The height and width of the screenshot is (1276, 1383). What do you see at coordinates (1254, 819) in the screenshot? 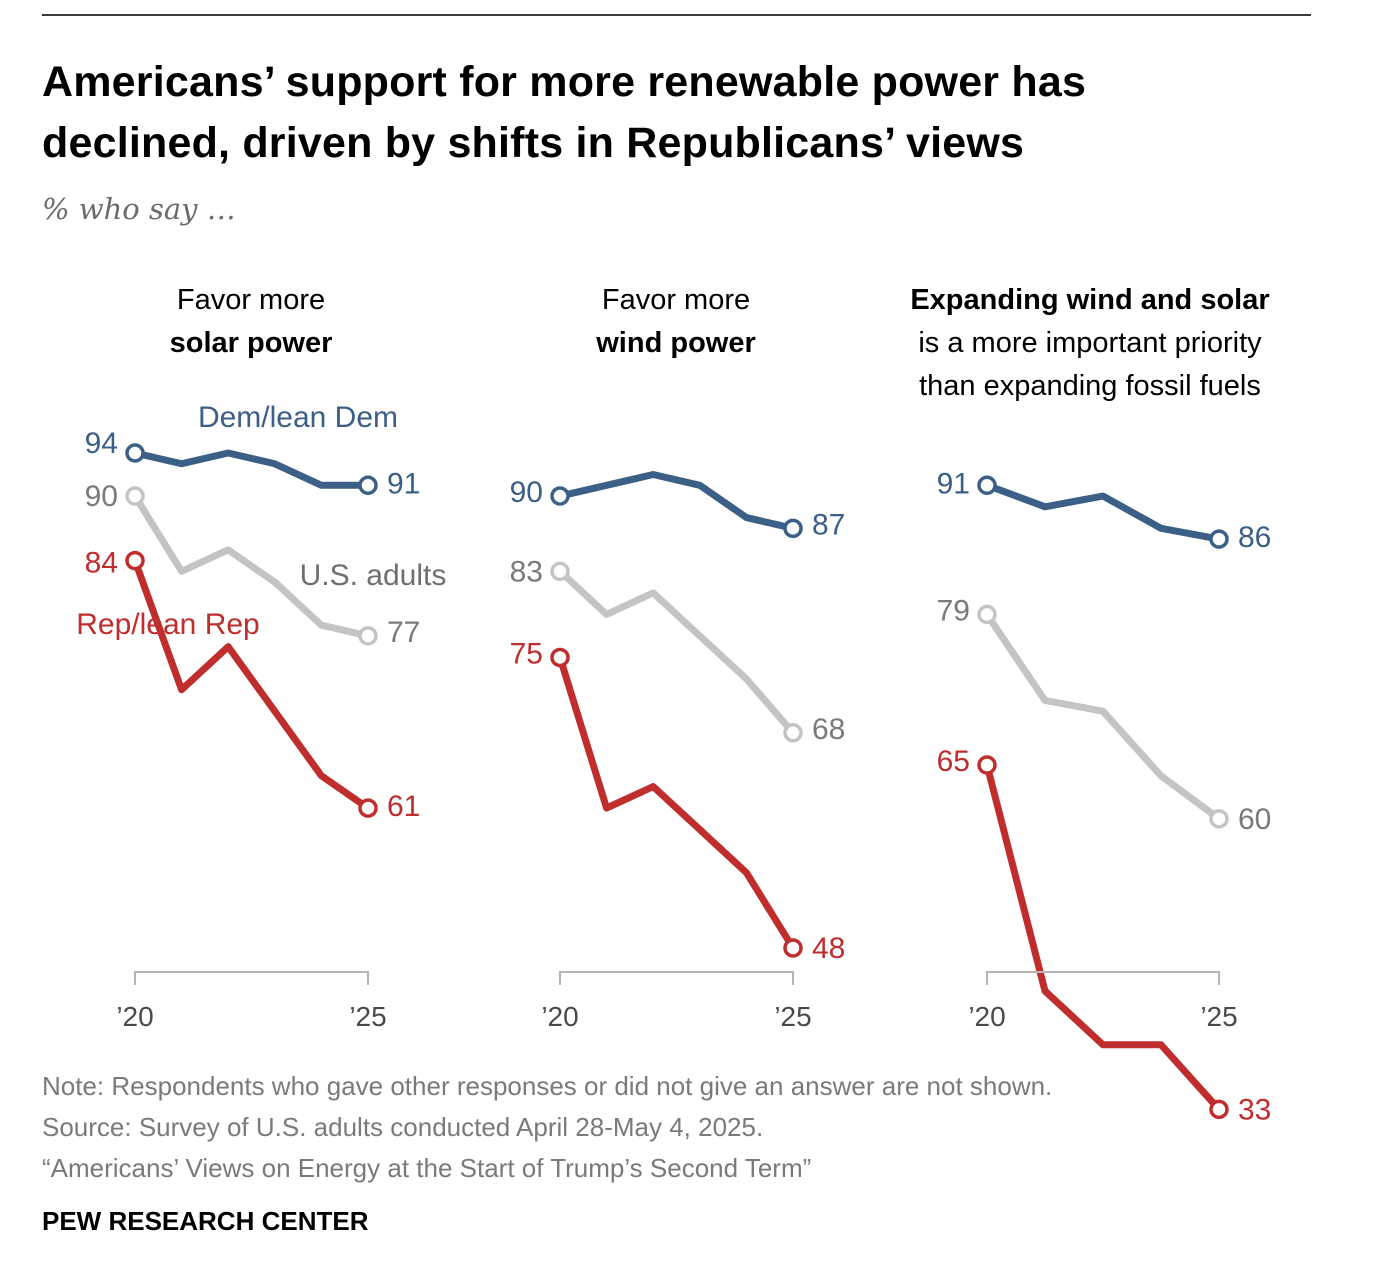
I see `end-value-label: 60` at bounding box center [1254, 819].